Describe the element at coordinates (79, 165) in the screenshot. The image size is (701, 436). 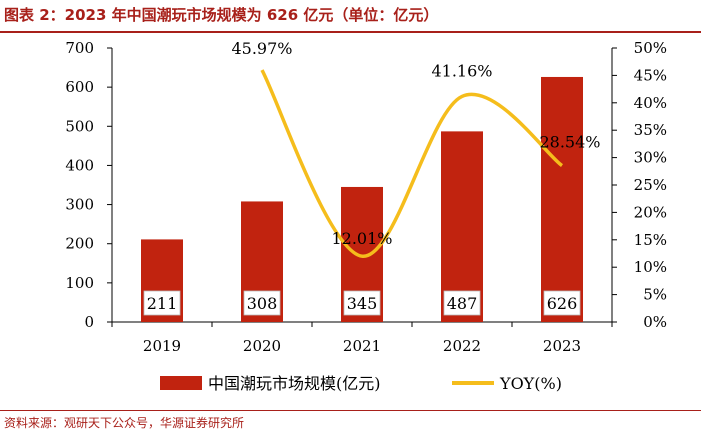
I see `left-axis-tick-label: 400` at that location.